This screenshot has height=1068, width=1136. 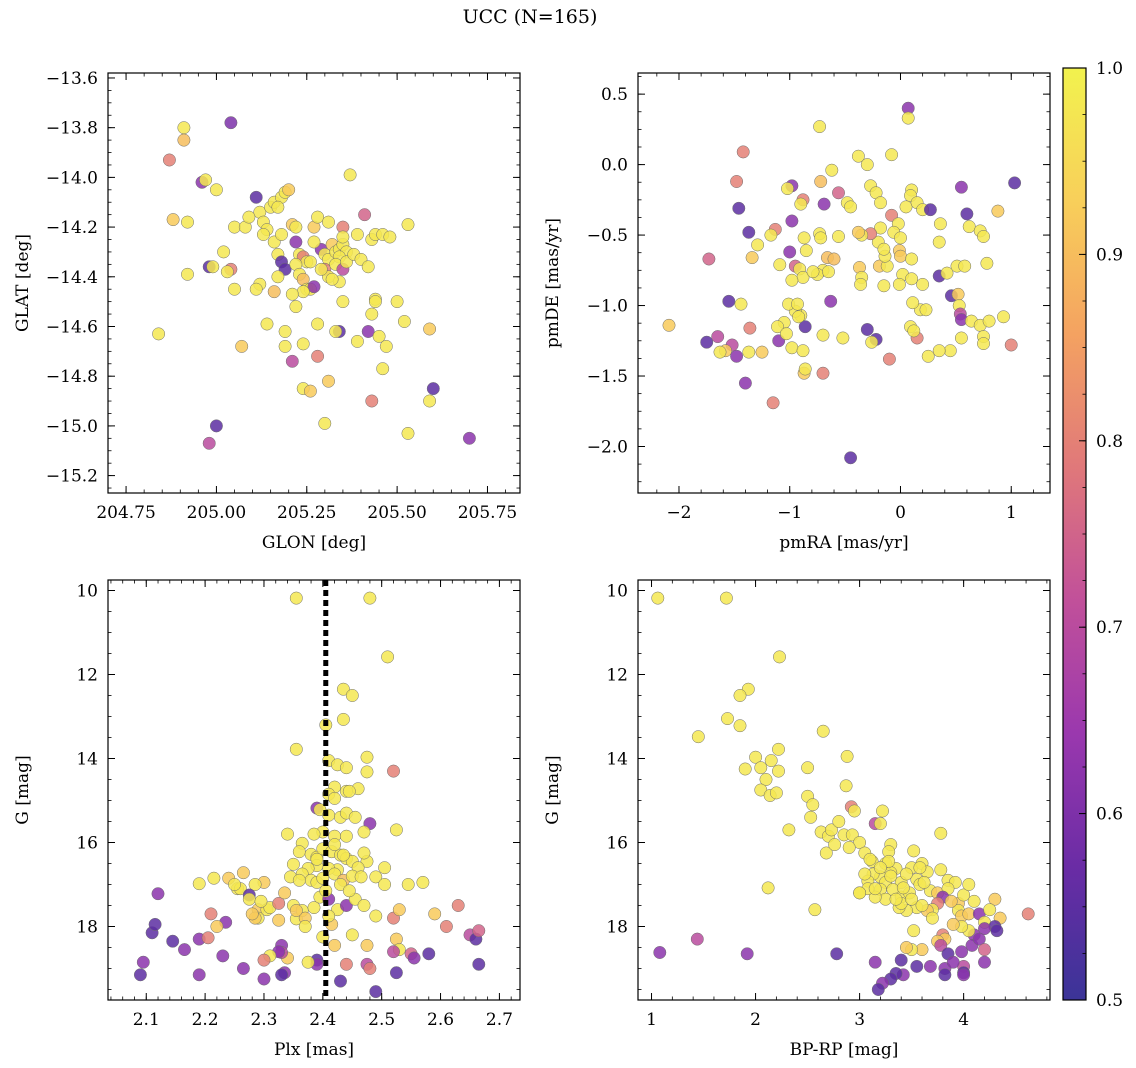 What do you see at coordinates (72, 228) in the screenshot?
I see `y-tick-label: −14.2` at bounding box center [72, 228].